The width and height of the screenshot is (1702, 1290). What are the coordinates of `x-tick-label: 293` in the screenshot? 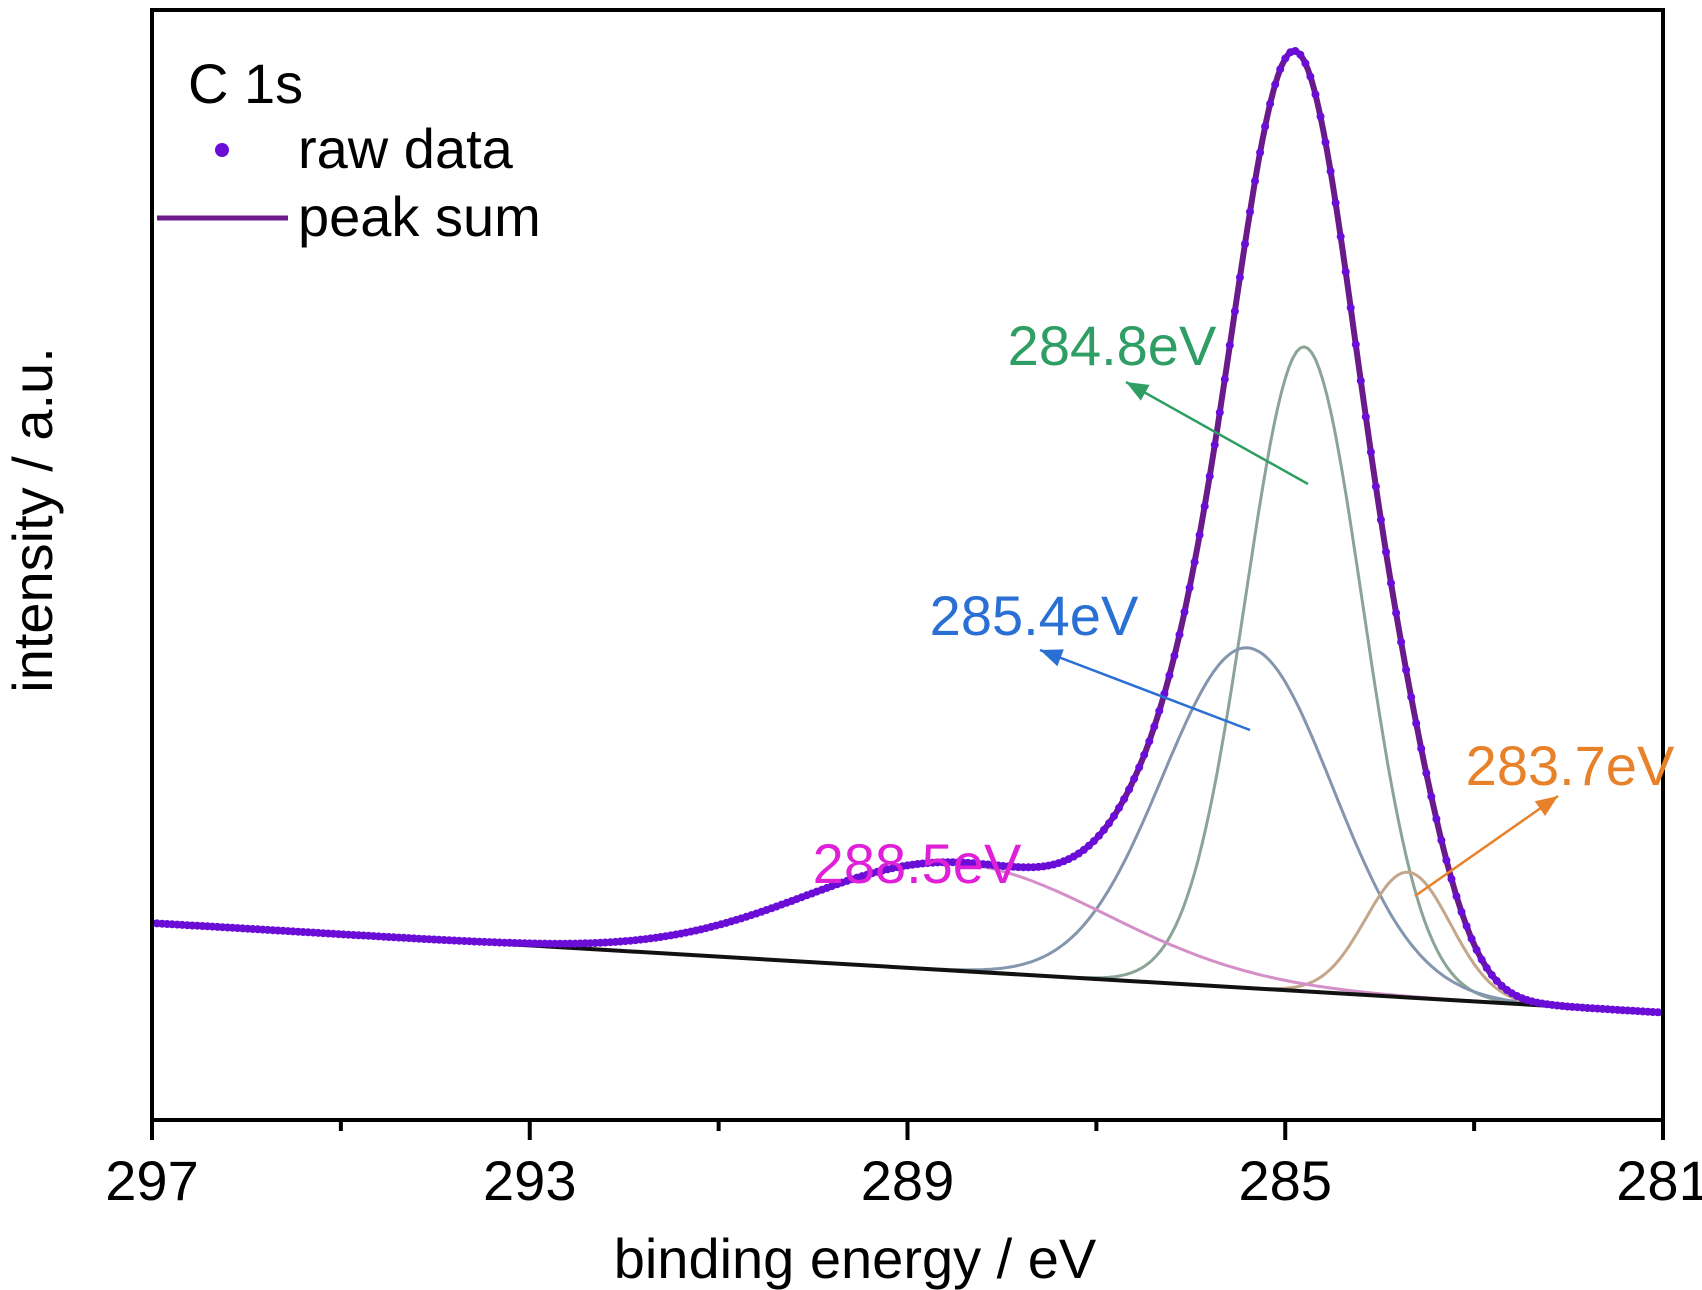 It's located at (529, 1180).